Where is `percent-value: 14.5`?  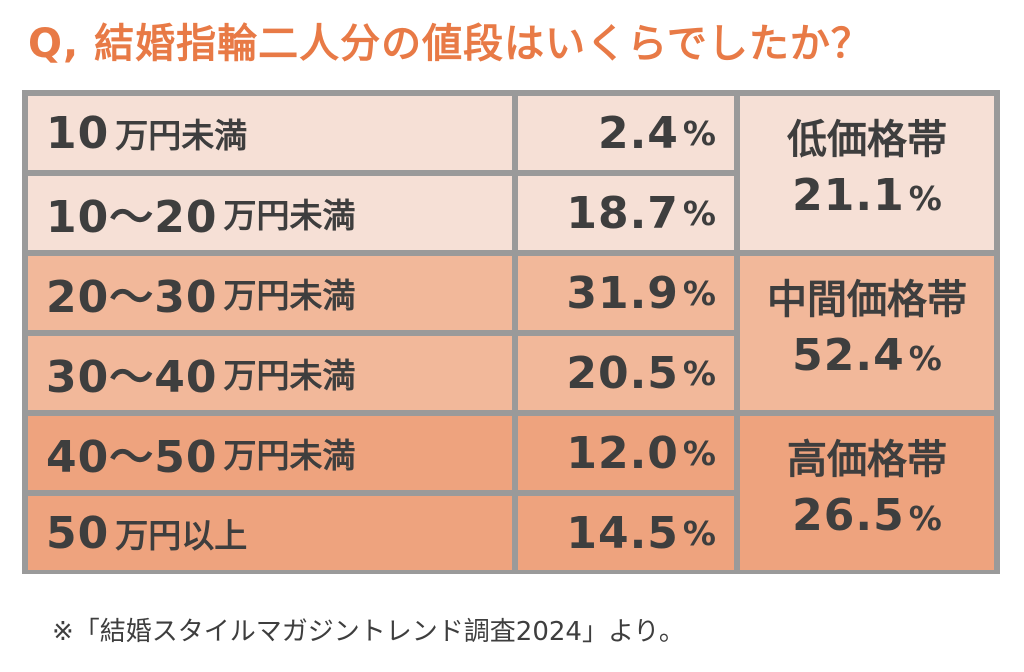
percent-value: 14.5 is located at coordinates (622, 533).